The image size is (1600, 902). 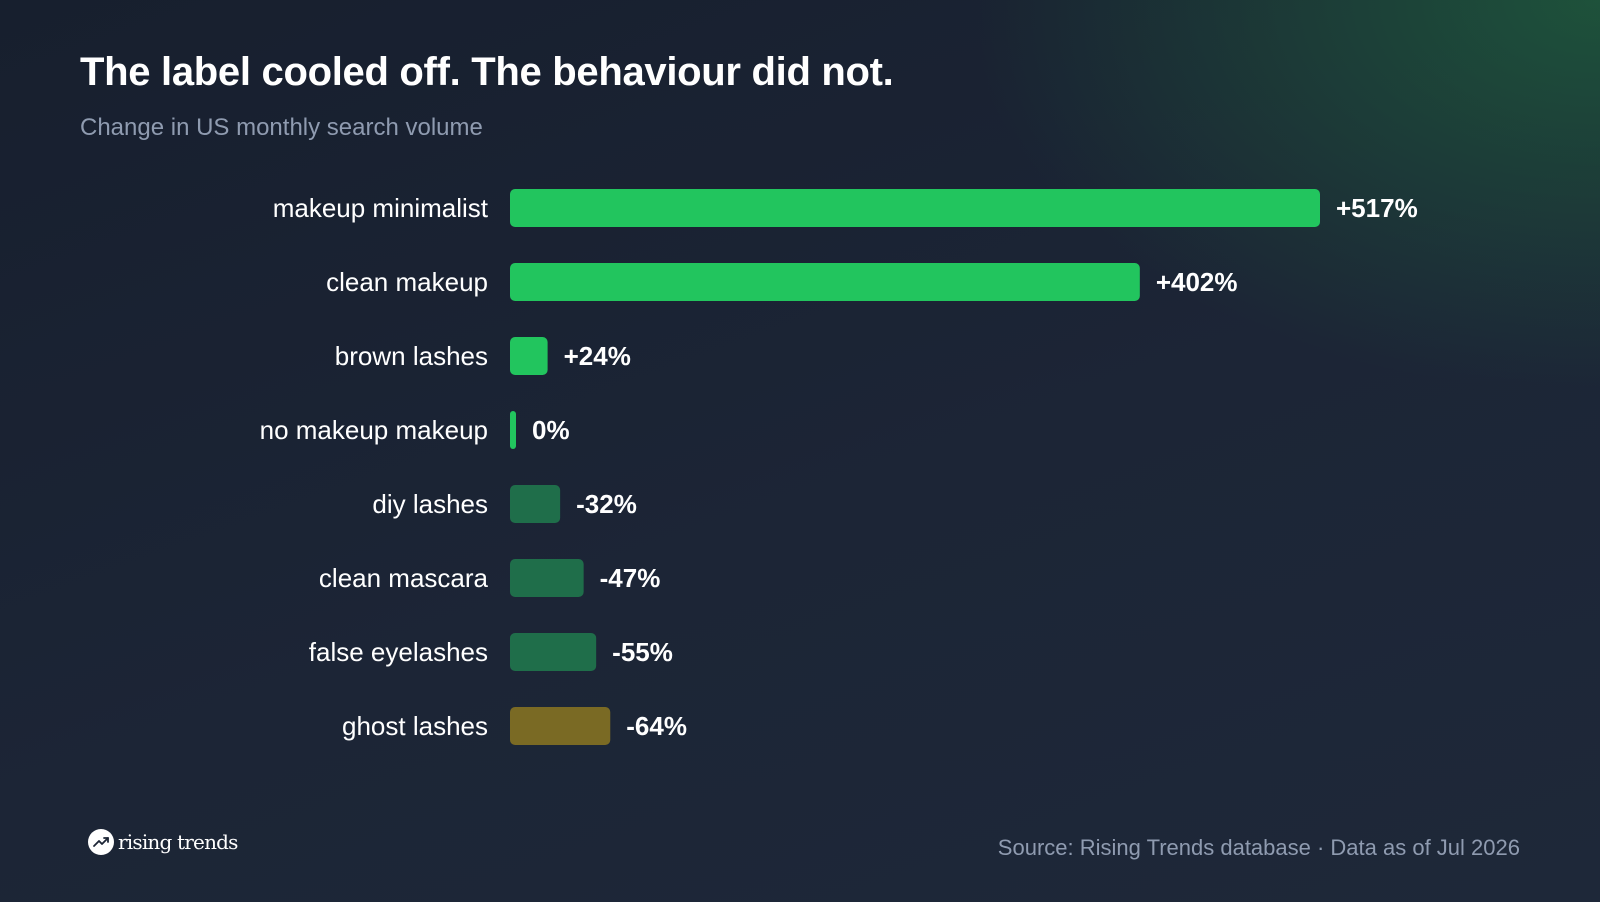 I want to click on bar-diy-lashes, so click(x=535, y=504).